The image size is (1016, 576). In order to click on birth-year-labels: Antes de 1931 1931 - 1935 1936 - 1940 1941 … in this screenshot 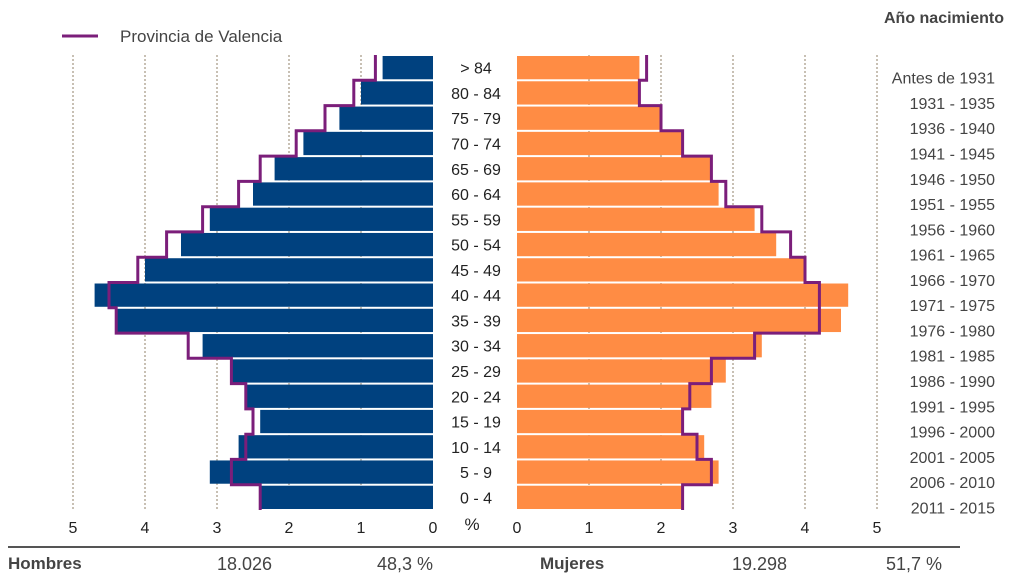, I will do `click(943, 294)`.